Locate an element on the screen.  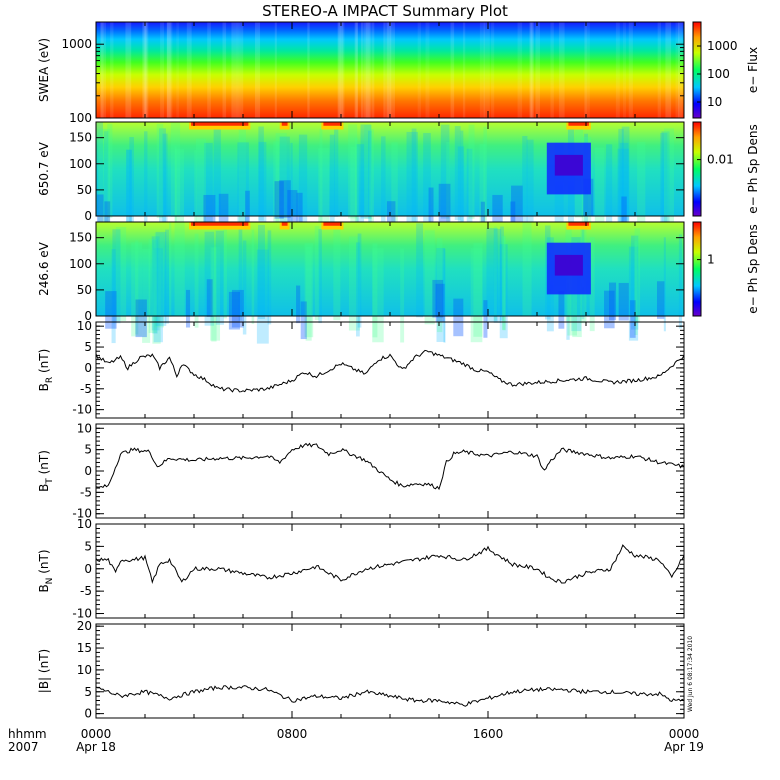
strahl-band is located at coordinates (332, 226).